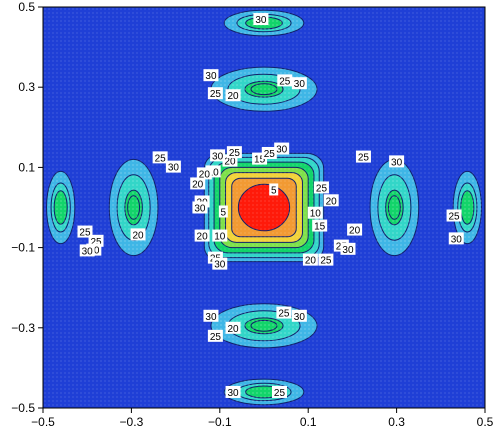  I want to click on contour-label-17-bg, so click(138, 234).